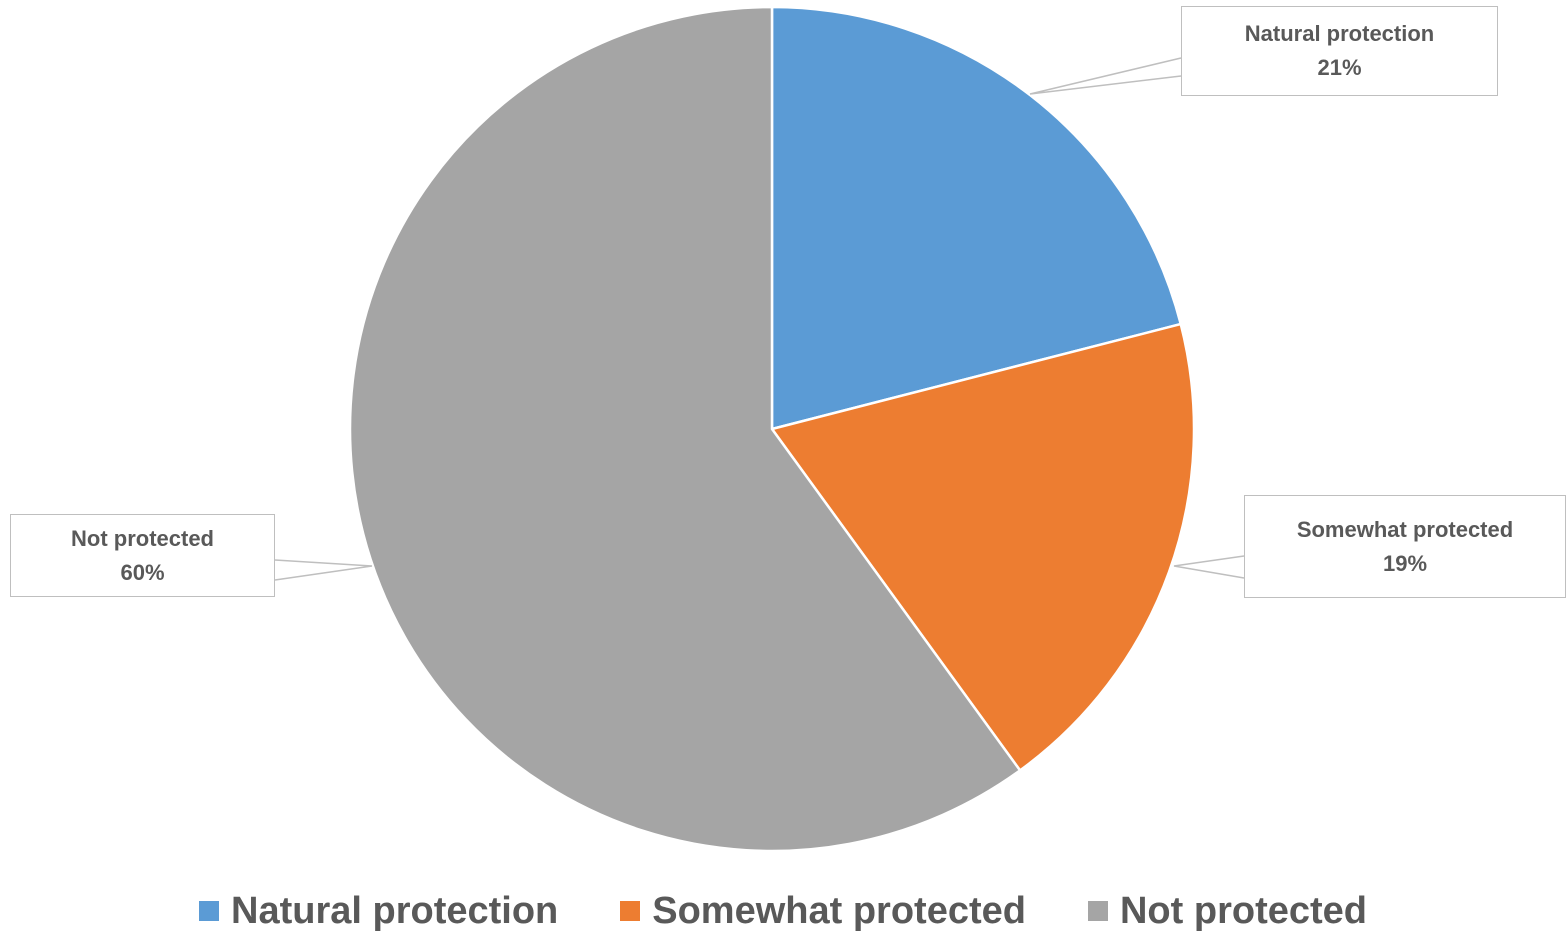 Image resolution: width=1566 pixels, height=934 pixels. Describe the element at coordinates (1405, 529) in the screenshot. I see `data-label-name: Somewhat protected` at that location.